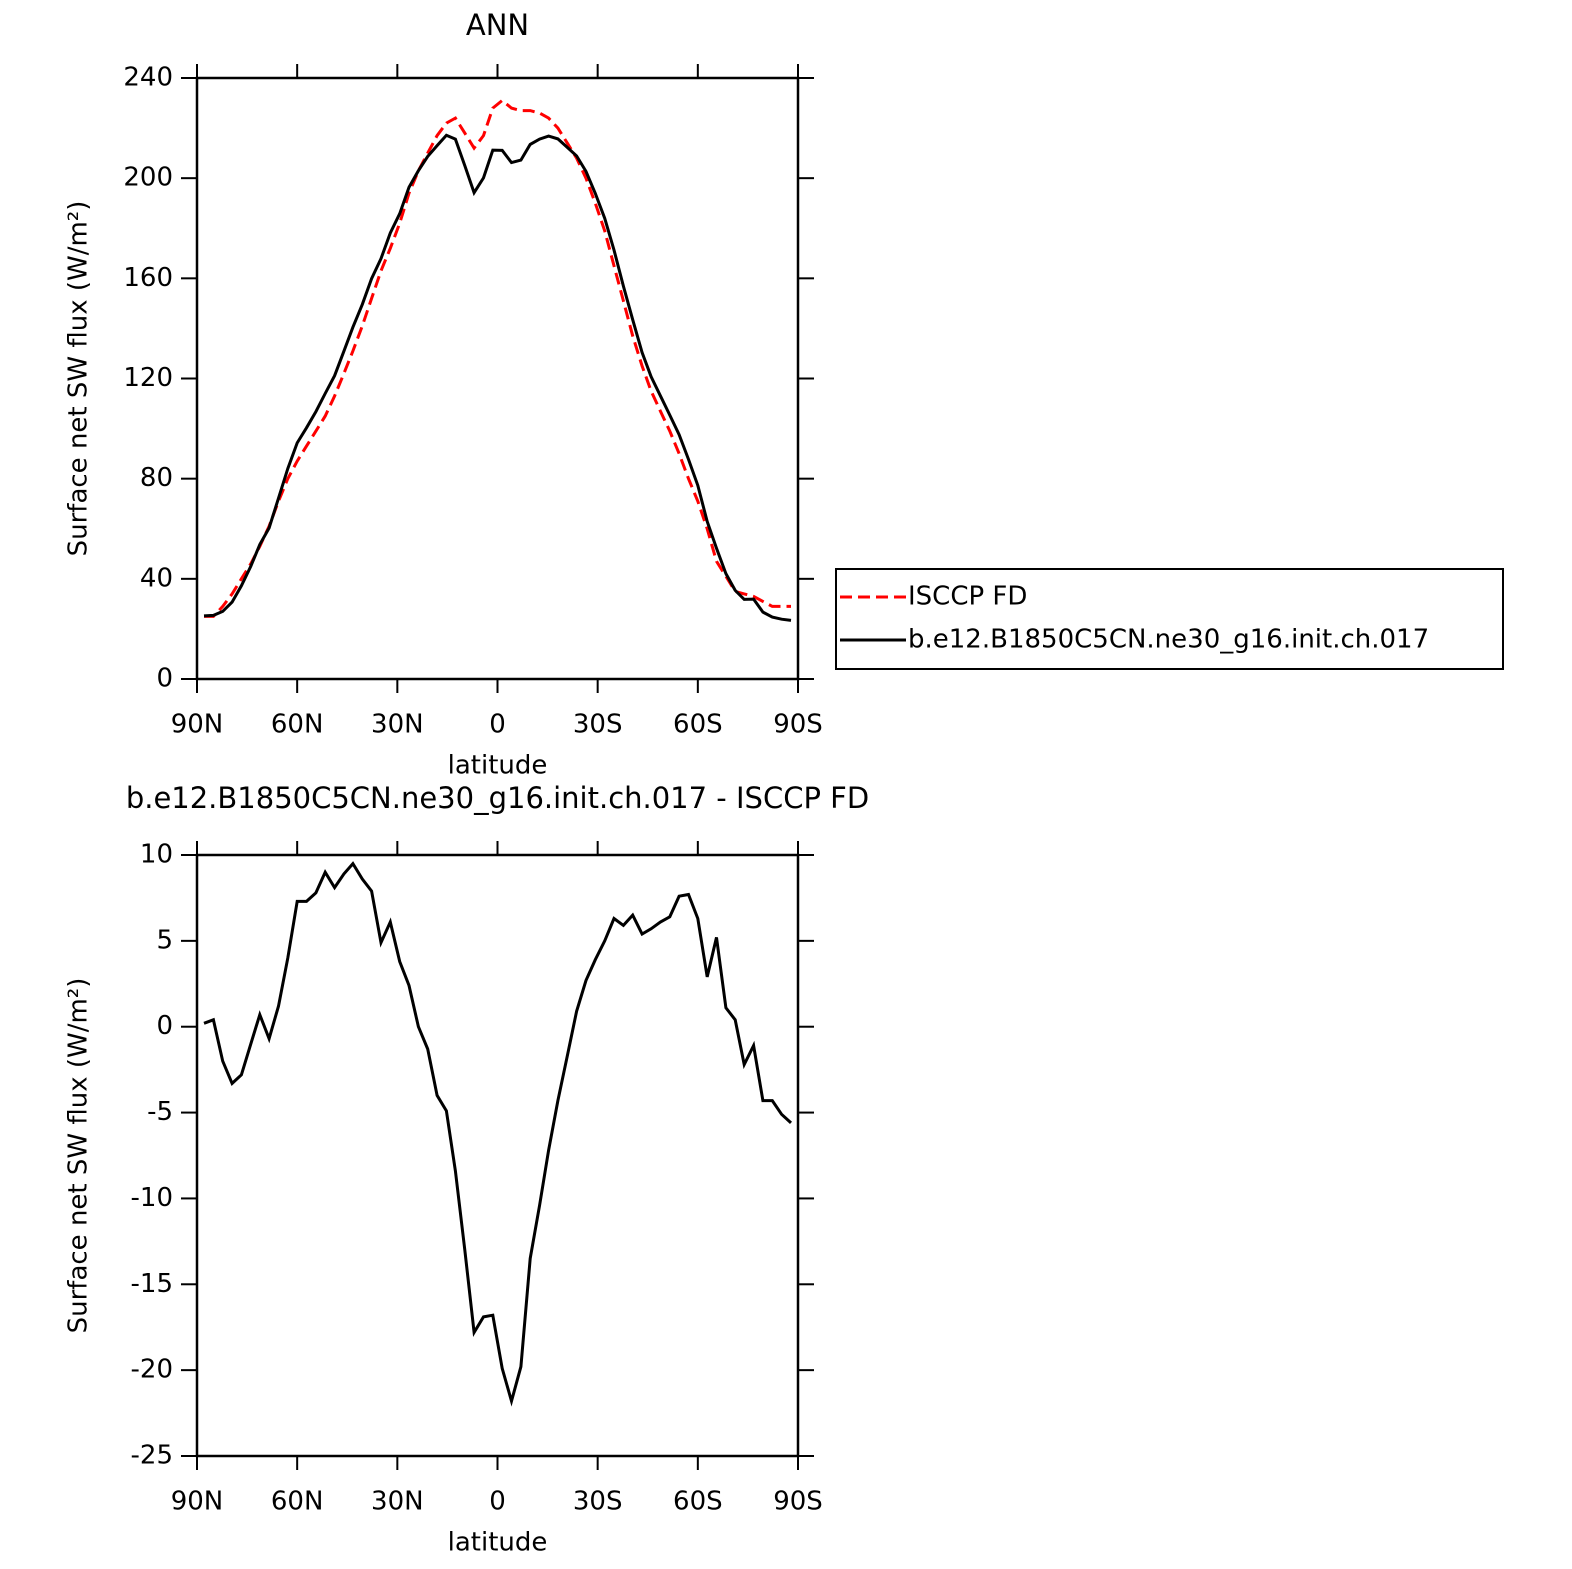 The image size is (1572, 1569). I want to click on y-tick-label: 10, so click(156, 855).